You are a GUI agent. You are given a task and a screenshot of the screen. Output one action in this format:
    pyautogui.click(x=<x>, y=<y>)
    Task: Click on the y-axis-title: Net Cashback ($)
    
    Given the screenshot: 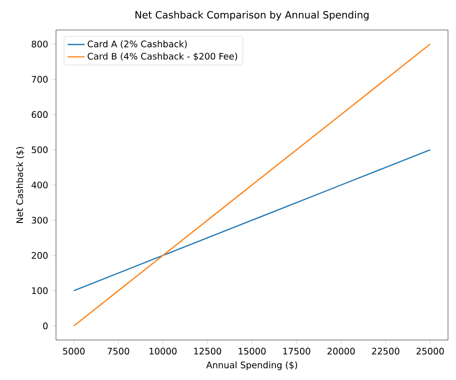 What is the action you would take?
    pyautogui.click(x=20, y=184)
    